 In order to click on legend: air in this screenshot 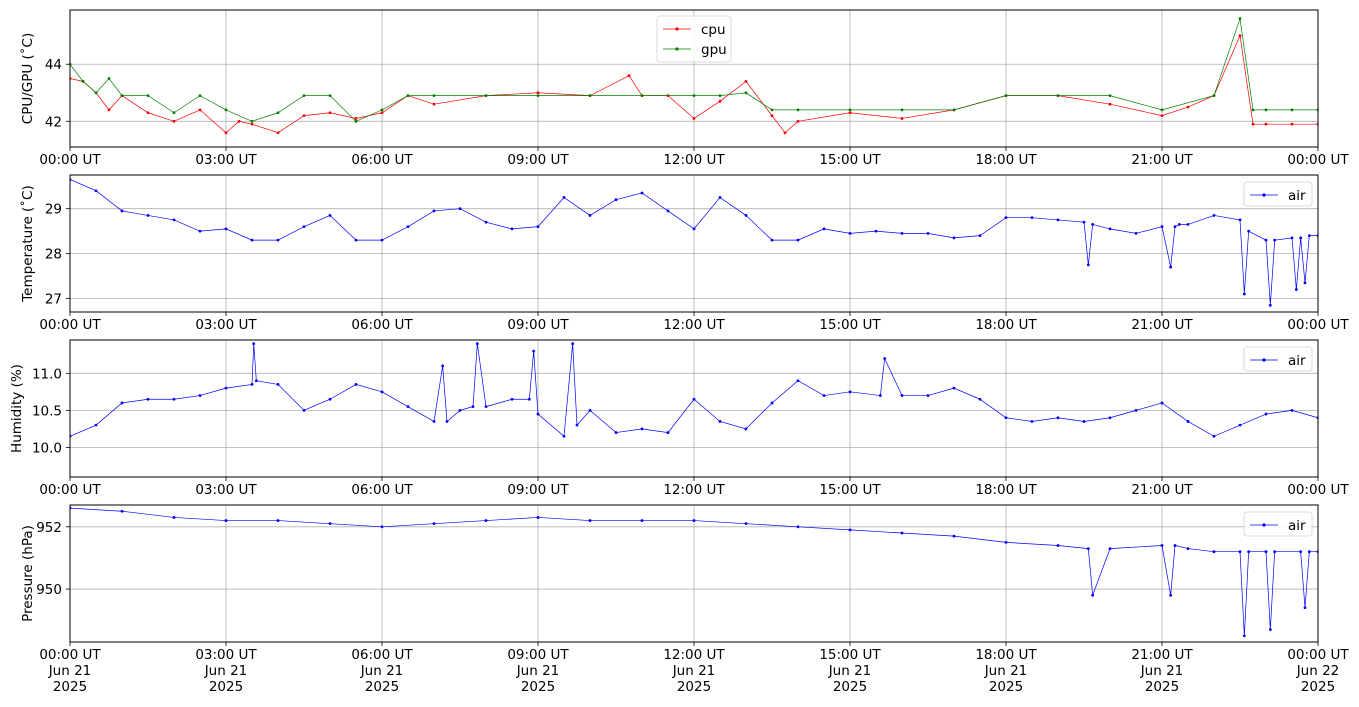, I will do `click(1278, 524)`.